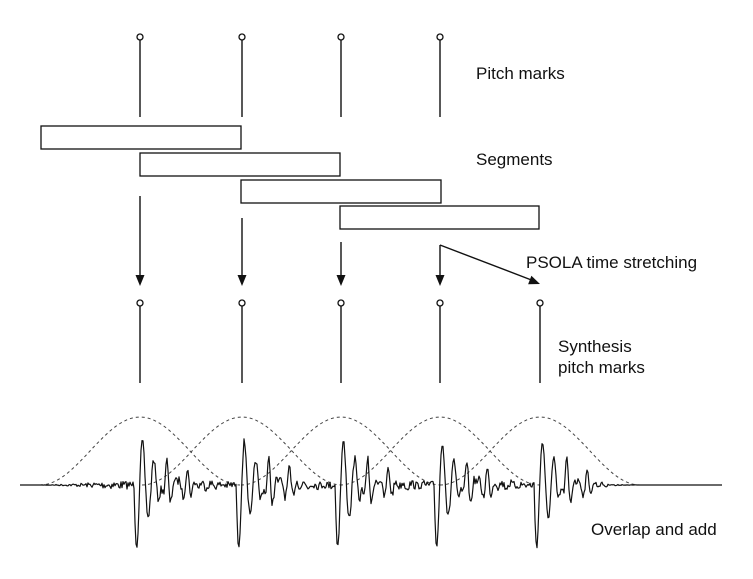 This screenshot has height=579, width=753. What do you see at coordinates (338, 241) in the screenshot?
I see `mapping-arrows` at bounding box center [338, 241].